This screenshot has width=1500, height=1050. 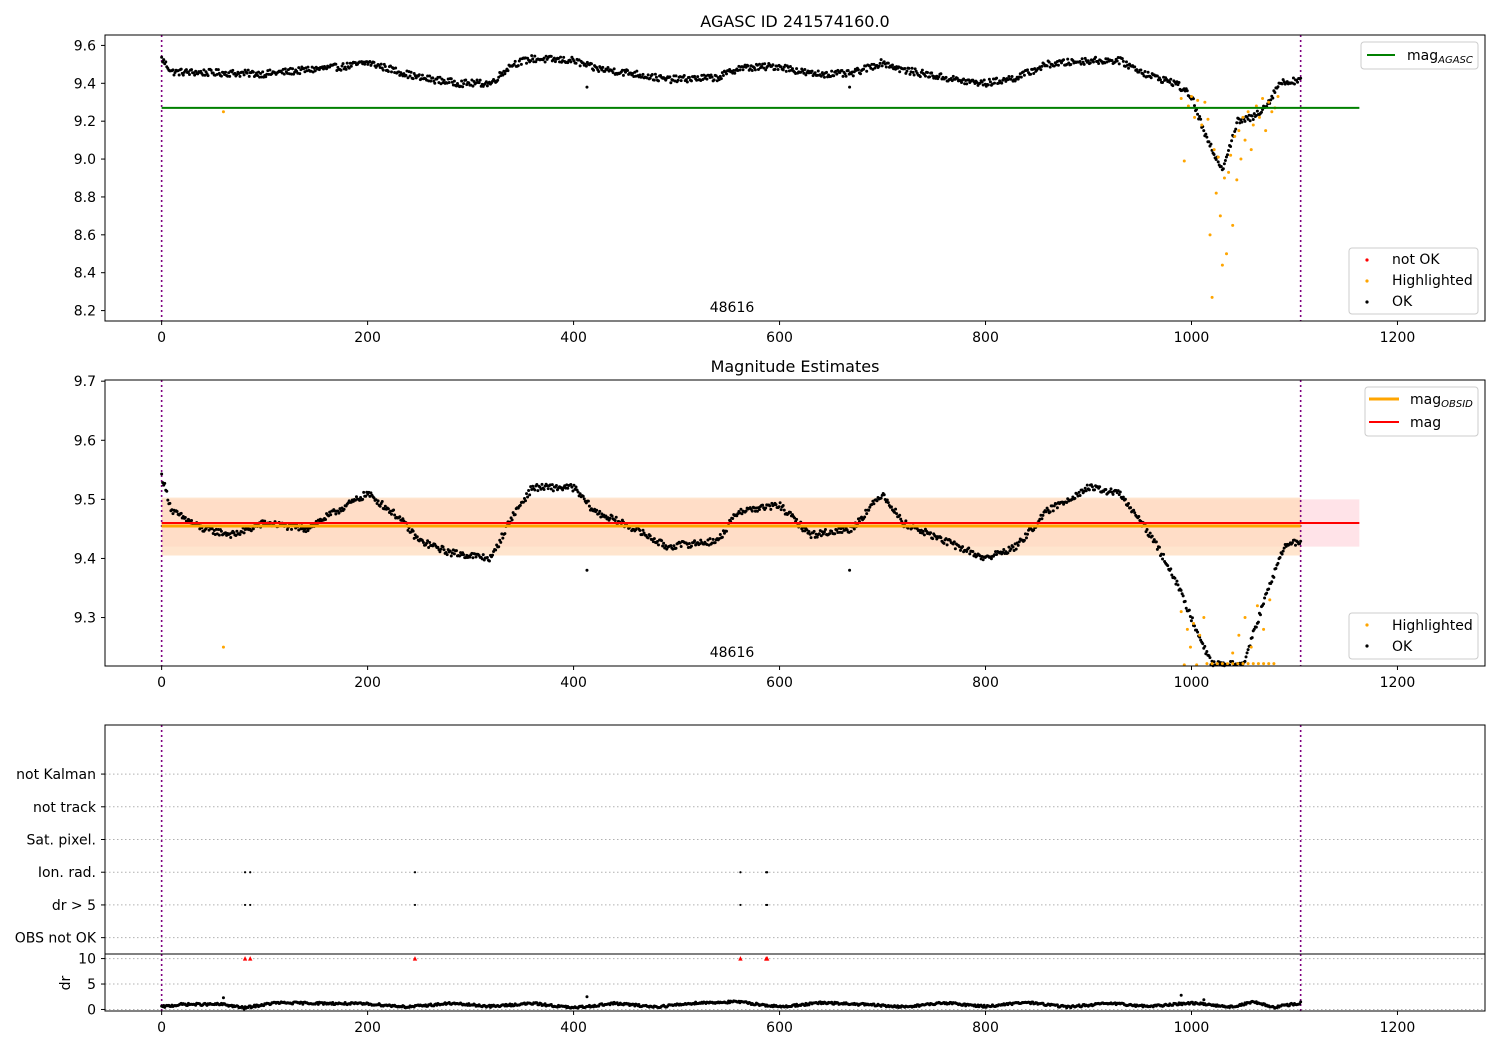 What do you see at coordinates (573, 338) in the screenshot?
I see `x-tick-label: 400` at bounding box center [573, 338].